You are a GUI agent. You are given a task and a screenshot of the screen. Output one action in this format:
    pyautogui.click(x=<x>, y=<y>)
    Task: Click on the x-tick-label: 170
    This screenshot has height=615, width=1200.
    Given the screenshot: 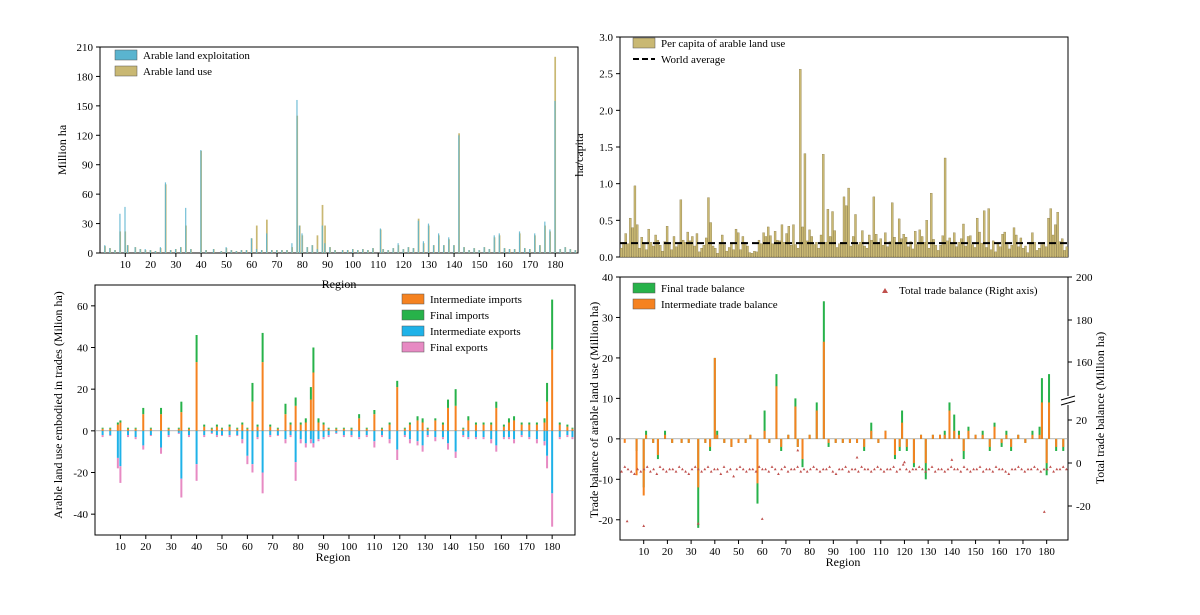 What is the action you would take?
    pyautogui.click(x=1023, y=552)
    